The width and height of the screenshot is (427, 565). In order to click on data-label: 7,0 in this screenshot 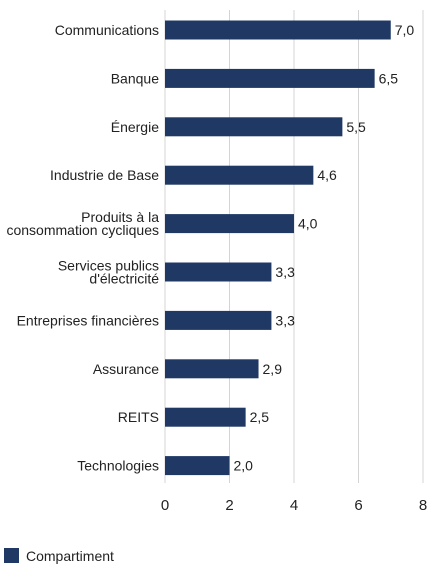, I will do `click(405, 30)`.